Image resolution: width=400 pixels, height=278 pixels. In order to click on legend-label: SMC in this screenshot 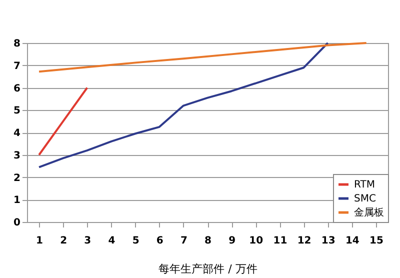, I will do `click(365, 199)`.